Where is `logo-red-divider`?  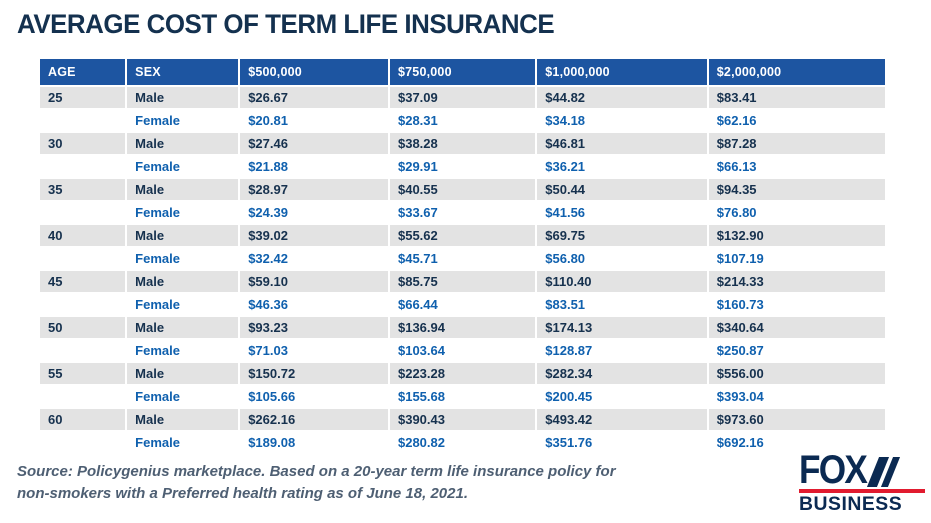
logo-red-divider is located at coordinates (862, 491).